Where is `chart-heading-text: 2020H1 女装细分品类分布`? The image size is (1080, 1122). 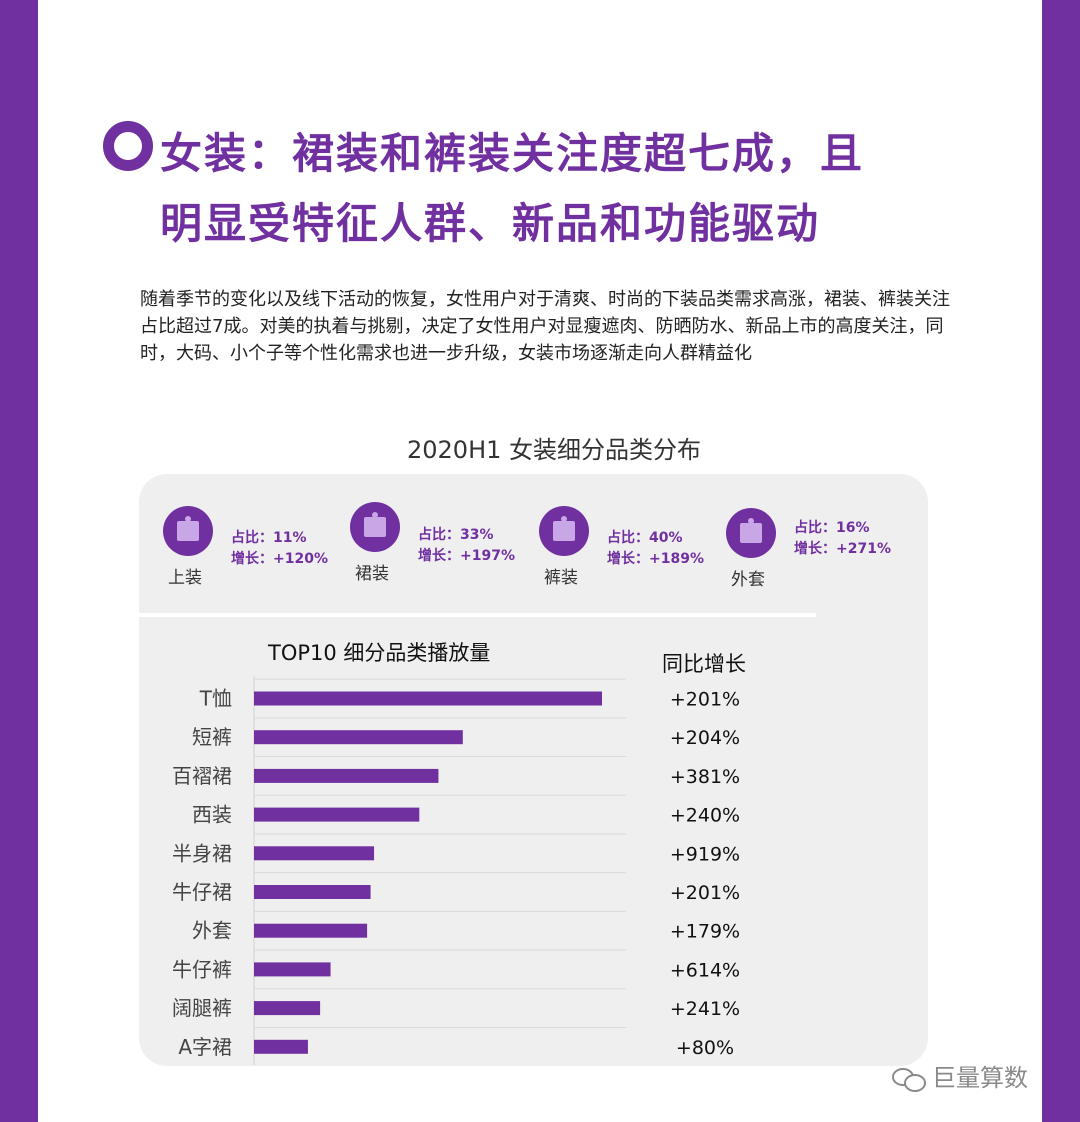 chart-heading-text: 2020H1 女装细分品类分布 is located at coordinates (554, 450).